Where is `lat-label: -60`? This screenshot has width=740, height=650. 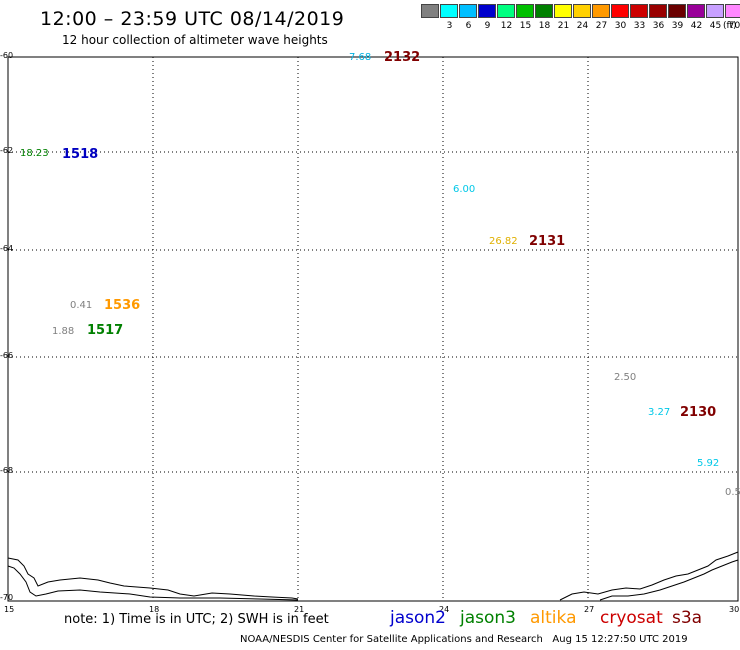 lat-label: -60 is located at coordinates (7, 55).